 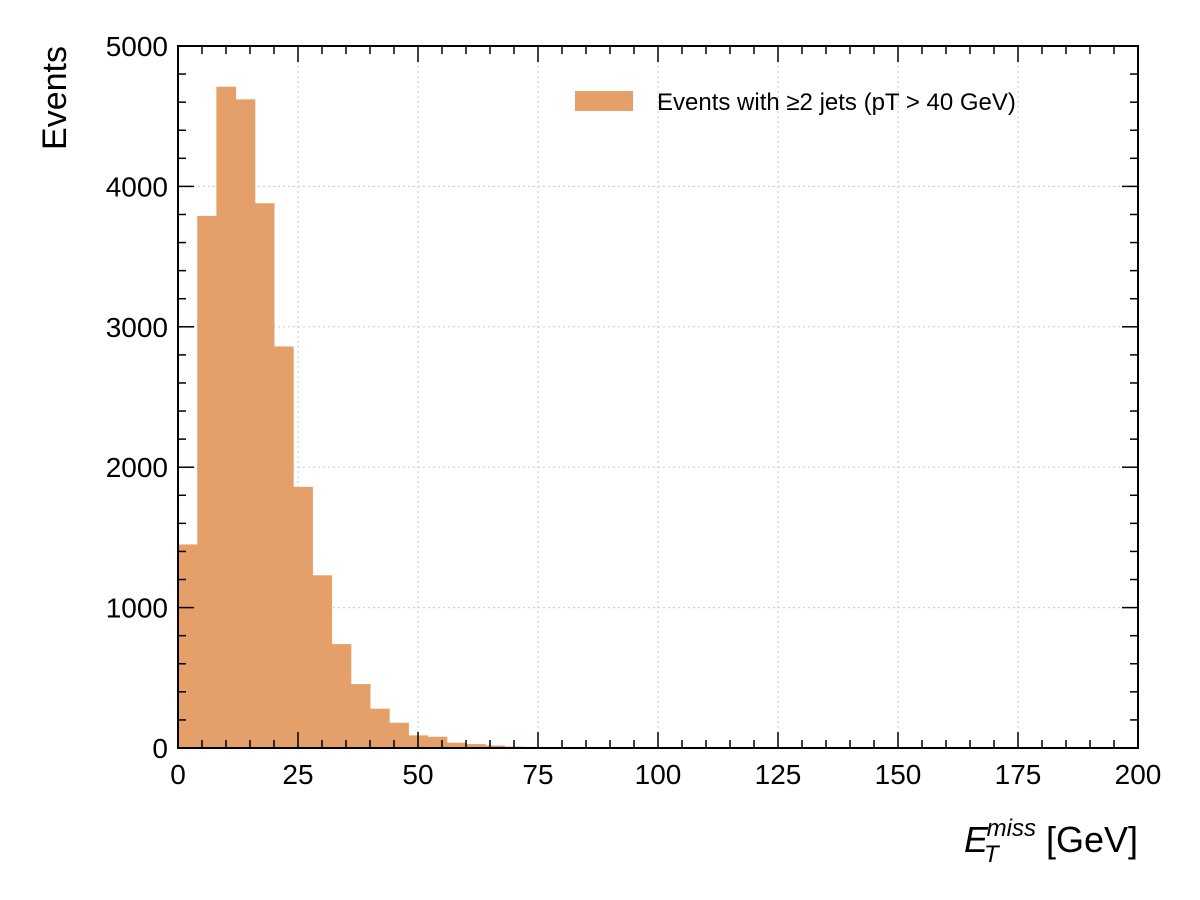 I want to click on y-tick-label: 3000, so click(x=137, y=327).